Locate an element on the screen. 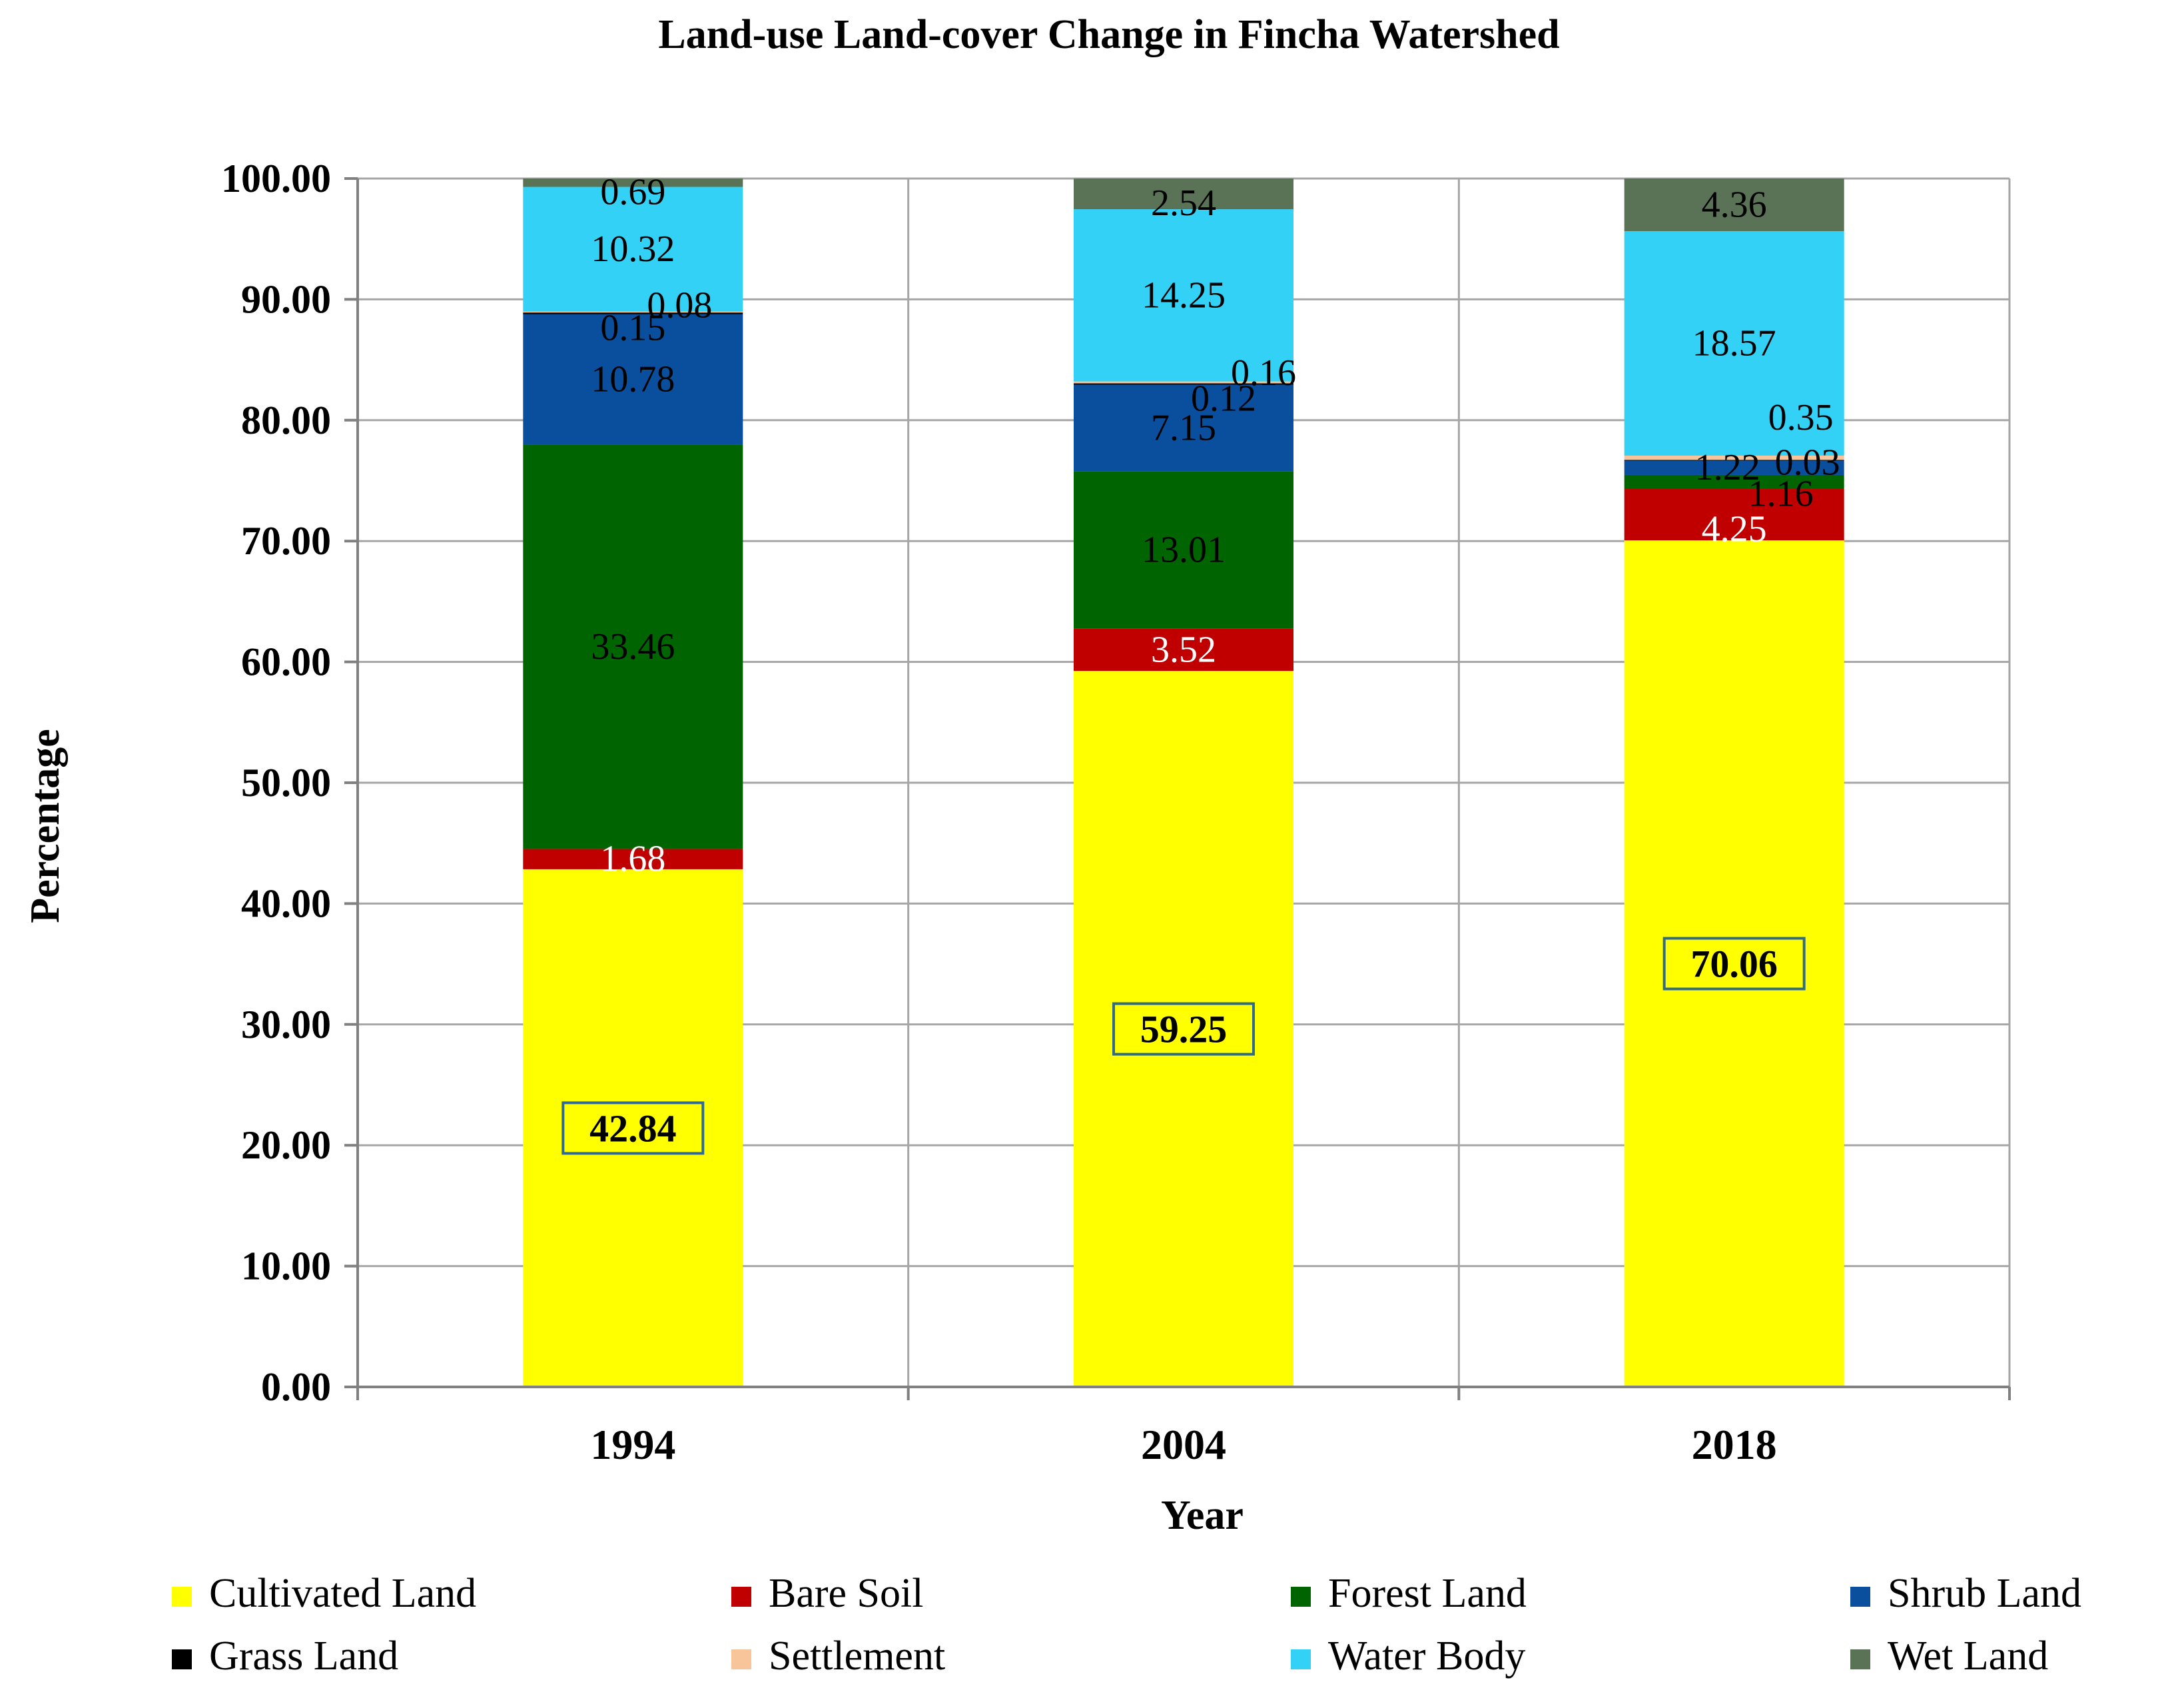 The image size is (2184, 1708). x-category-label-1994: 1994 is located at coordinates (632, 1444).